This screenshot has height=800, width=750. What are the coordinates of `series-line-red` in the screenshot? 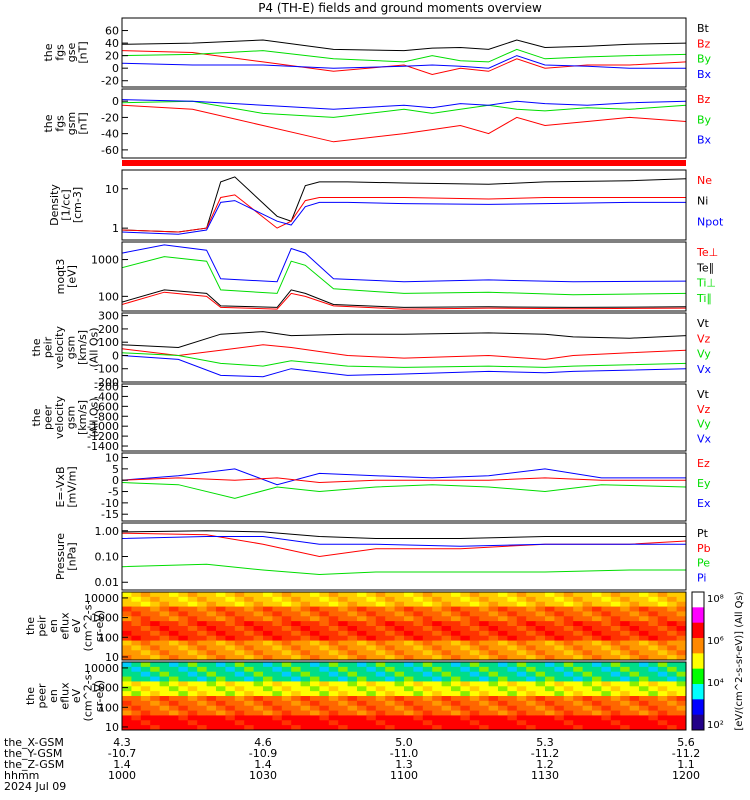 It's located at (404, 352).